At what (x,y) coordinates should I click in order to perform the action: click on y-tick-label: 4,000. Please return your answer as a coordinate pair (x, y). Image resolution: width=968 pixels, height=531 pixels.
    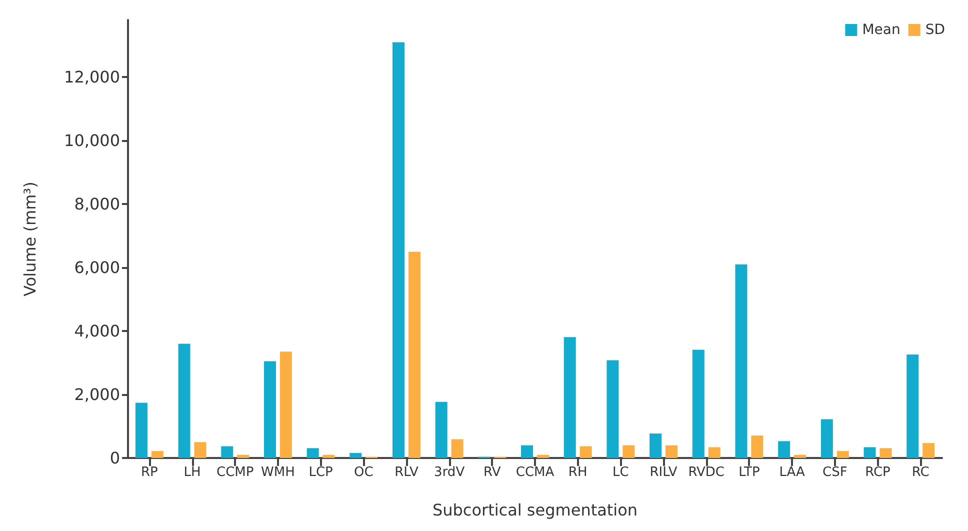
    Looking at the image, I should click on (97, 331).